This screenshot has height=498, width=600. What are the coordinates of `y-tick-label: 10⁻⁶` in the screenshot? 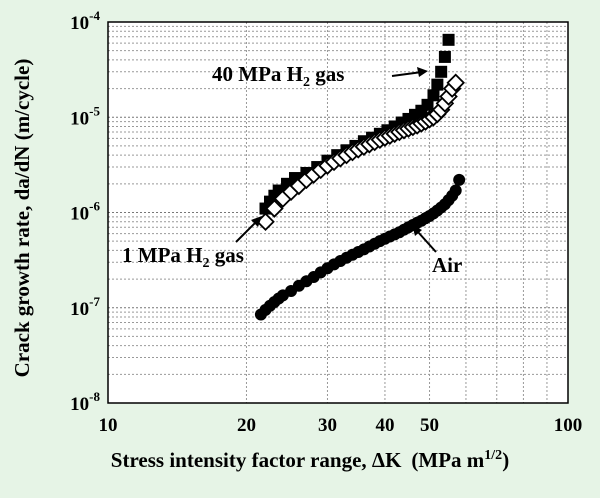 It's located at (85, 212).